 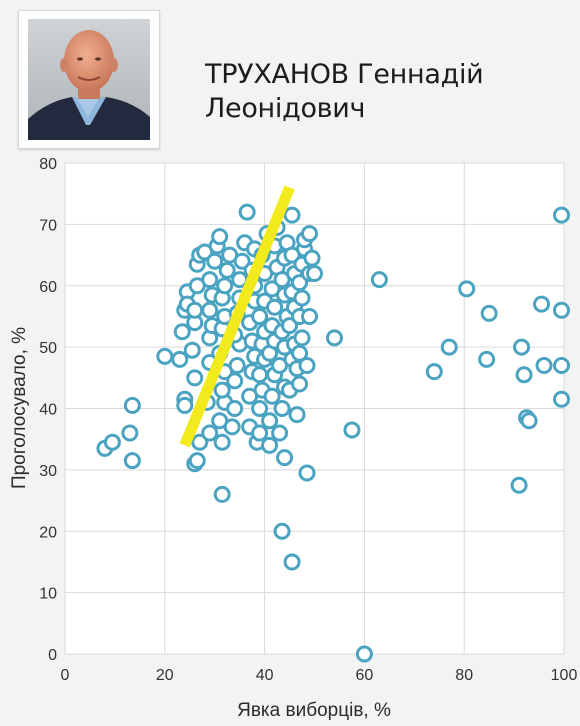 I want to click on x-tick-label: 0, so click(x=65, y=675).